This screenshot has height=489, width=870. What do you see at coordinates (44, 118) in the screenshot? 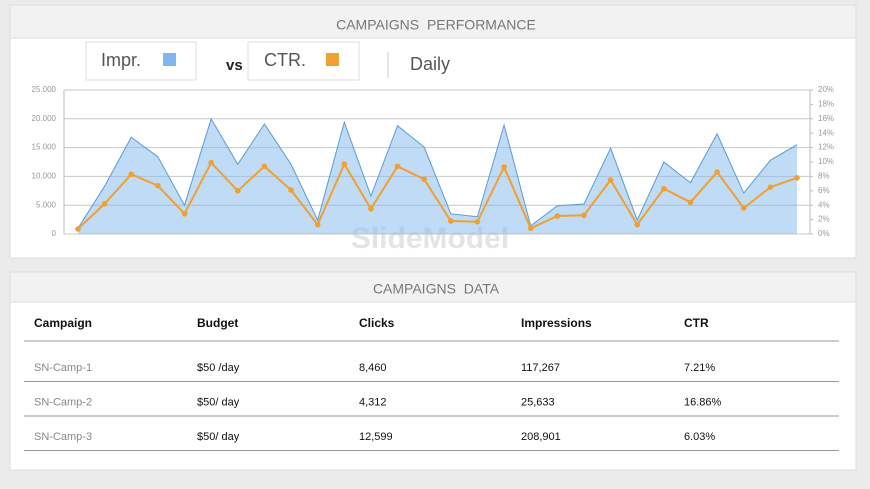
I see `y-tick-label: 20.000` at bounding box center [44, 118].